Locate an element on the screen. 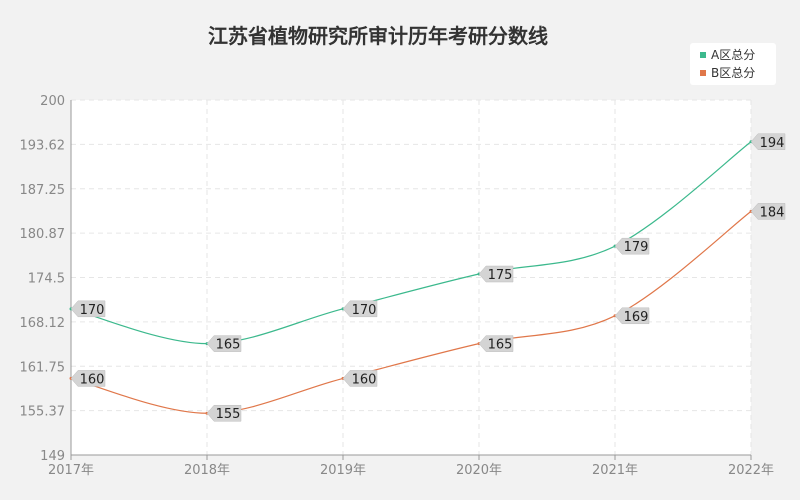 The height and width of the screenshot is (500, 800). legend: A区总分 B区总分 is located at coordinates (733, 64).